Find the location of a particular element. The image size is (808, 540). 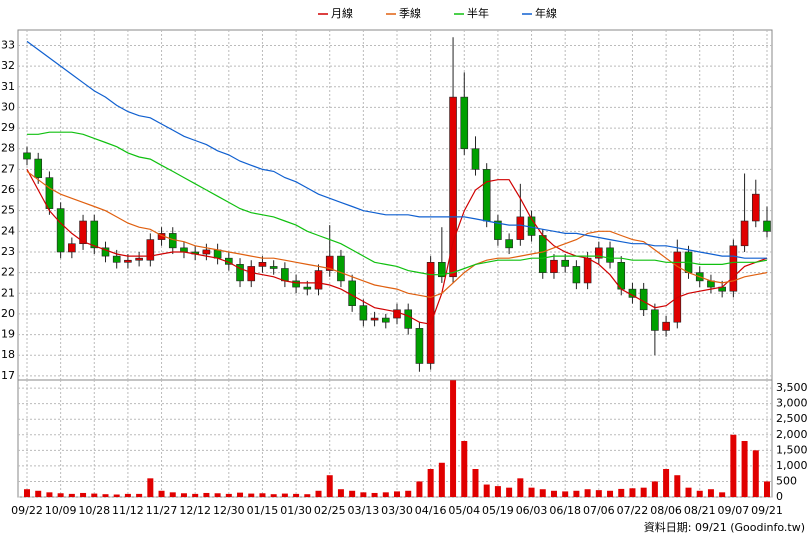

y-tick-label: 22 is located at coordinates (8, 272).